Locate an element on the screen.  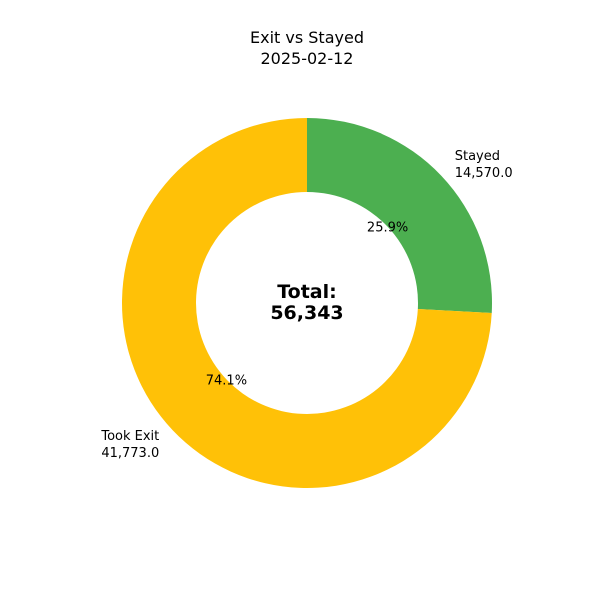
center-total-value: 56,343 is located at coordinates (306, 313).